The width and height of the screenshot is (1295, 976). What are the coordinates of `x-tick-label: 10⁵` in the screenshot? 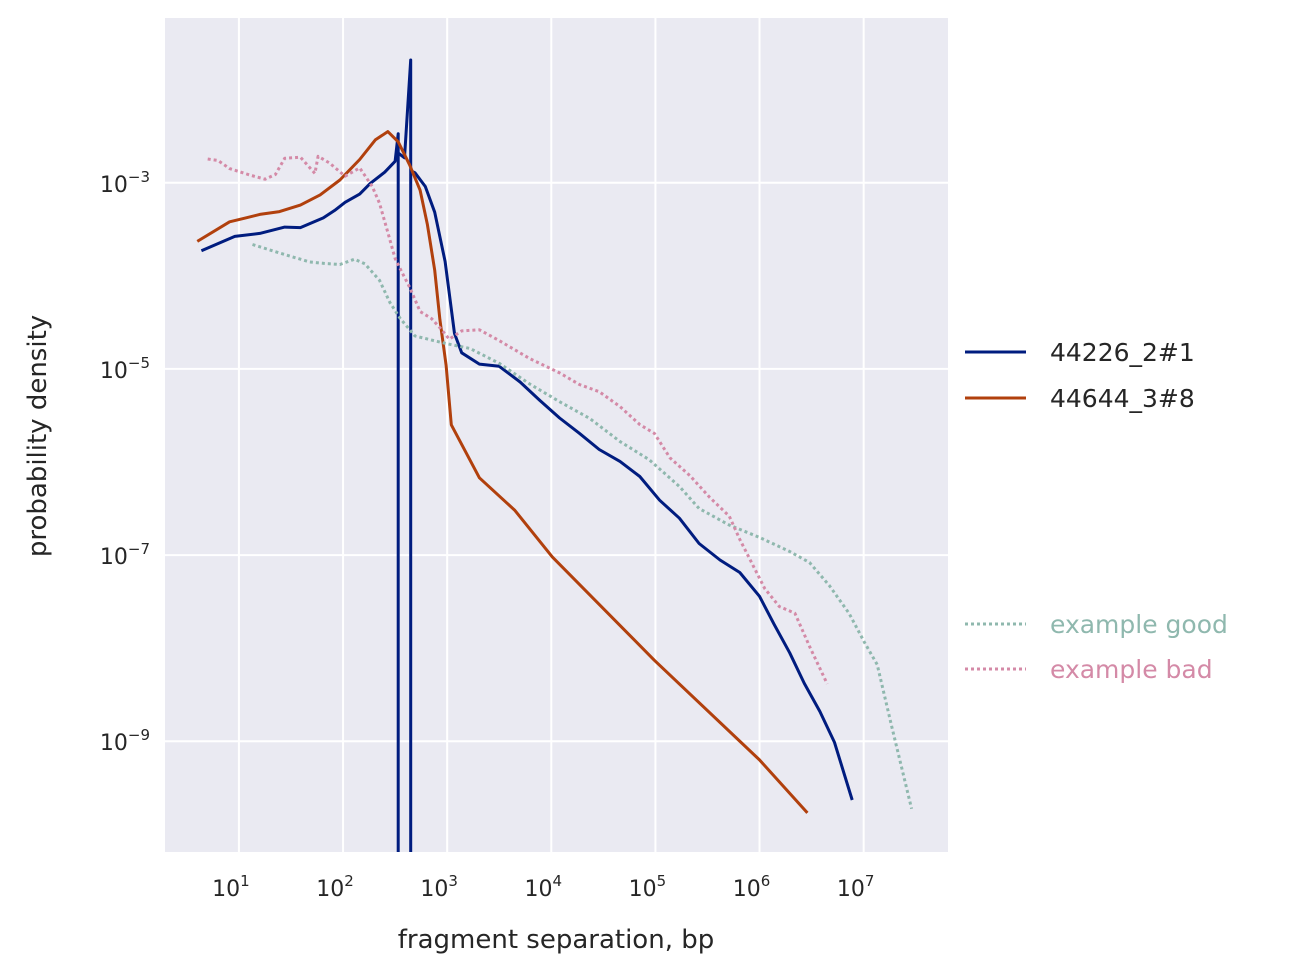 It's located at (648, 887).